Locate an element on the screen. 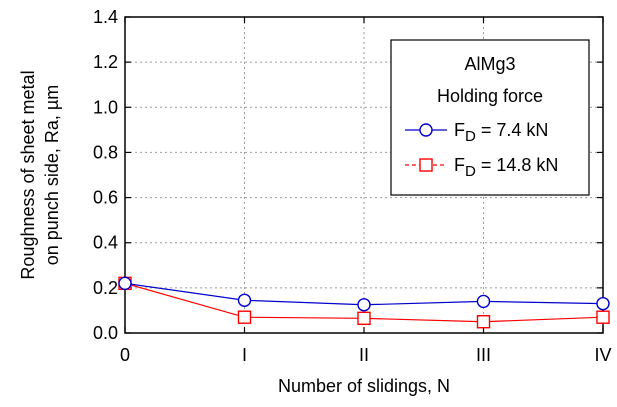  legend-entry-1: FD = 7.4 kN is located at coordinates (476, 132).